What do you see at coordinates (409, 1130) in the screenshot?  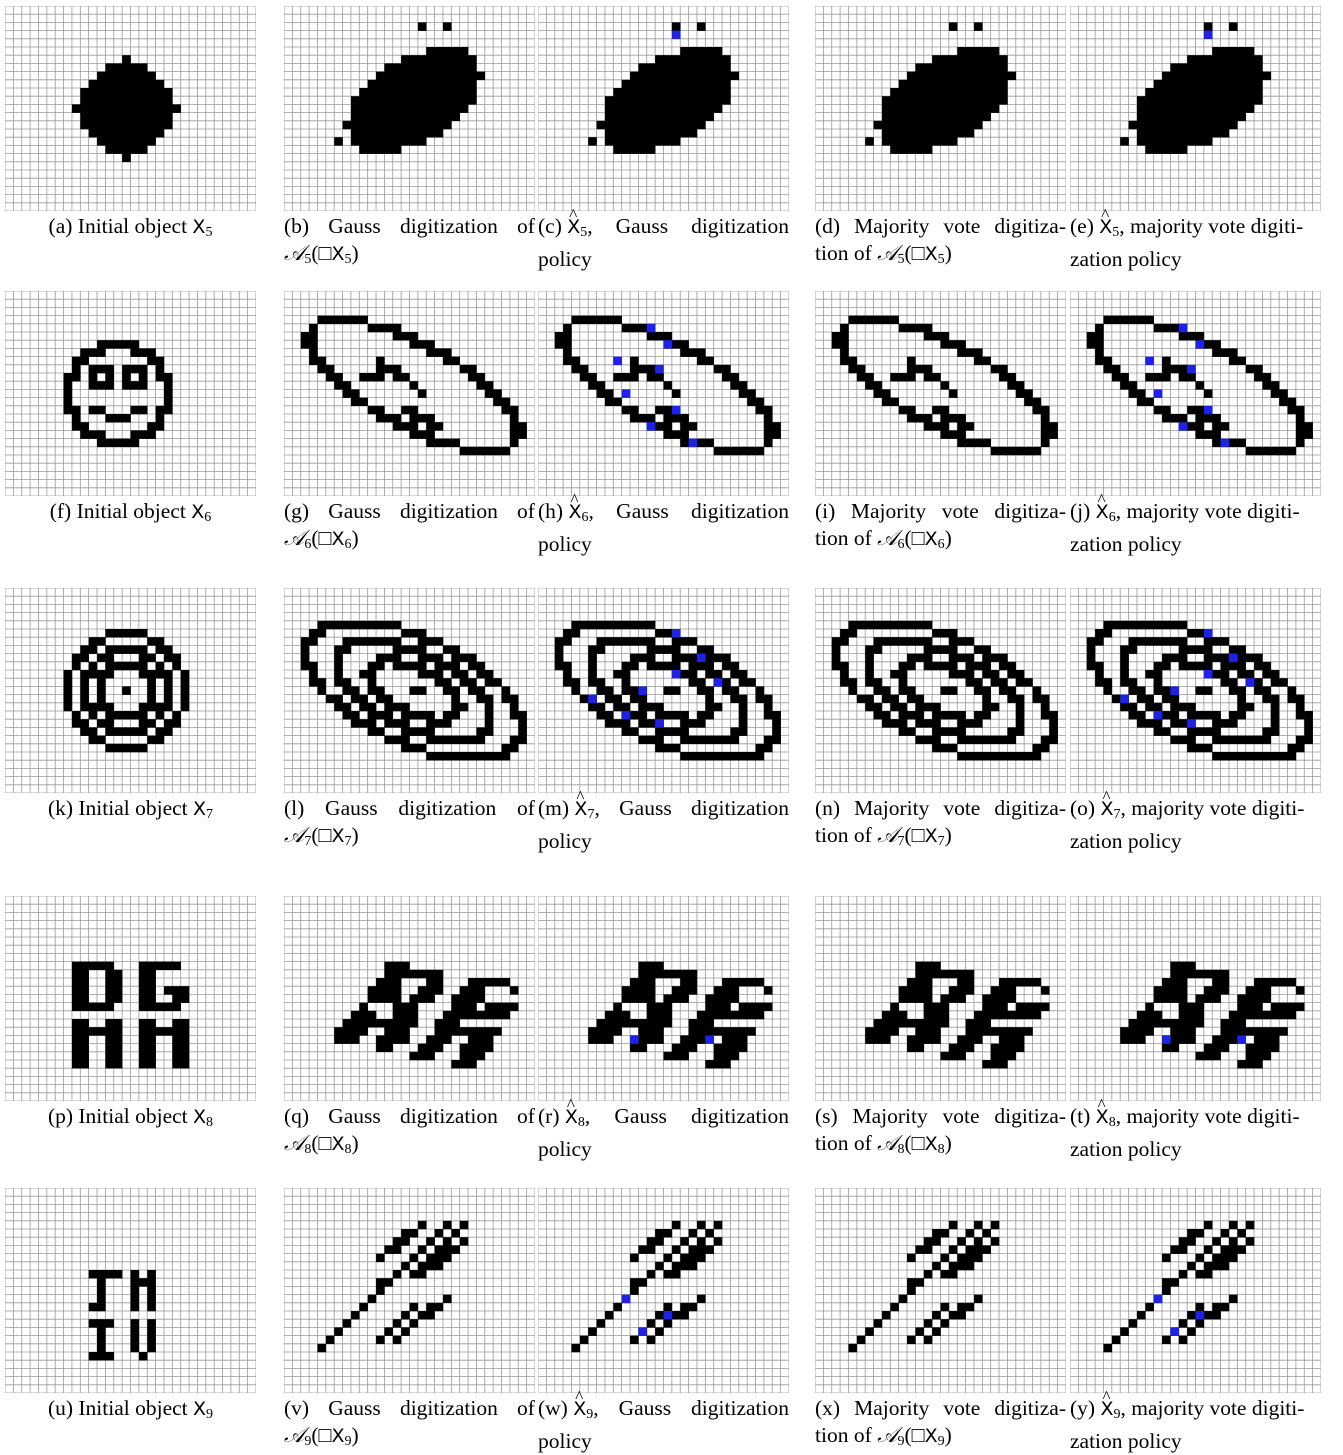 I see `subfigure-caption: (q) Gauss digitization of 𝒜8(□X8)` at bounding box center [409, 1130].